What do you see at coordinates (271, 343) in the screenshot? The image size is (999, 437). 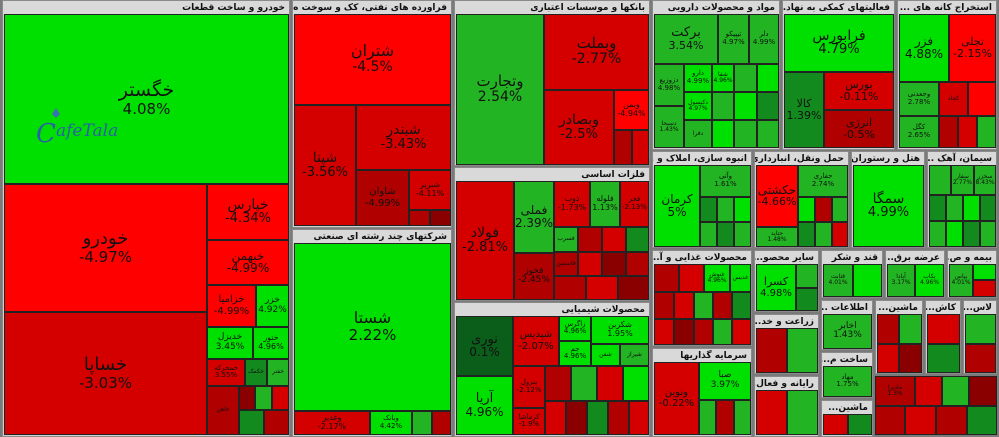 I see `tile-khtoor: ختور 4.96%` at bounding box center [271, 343].